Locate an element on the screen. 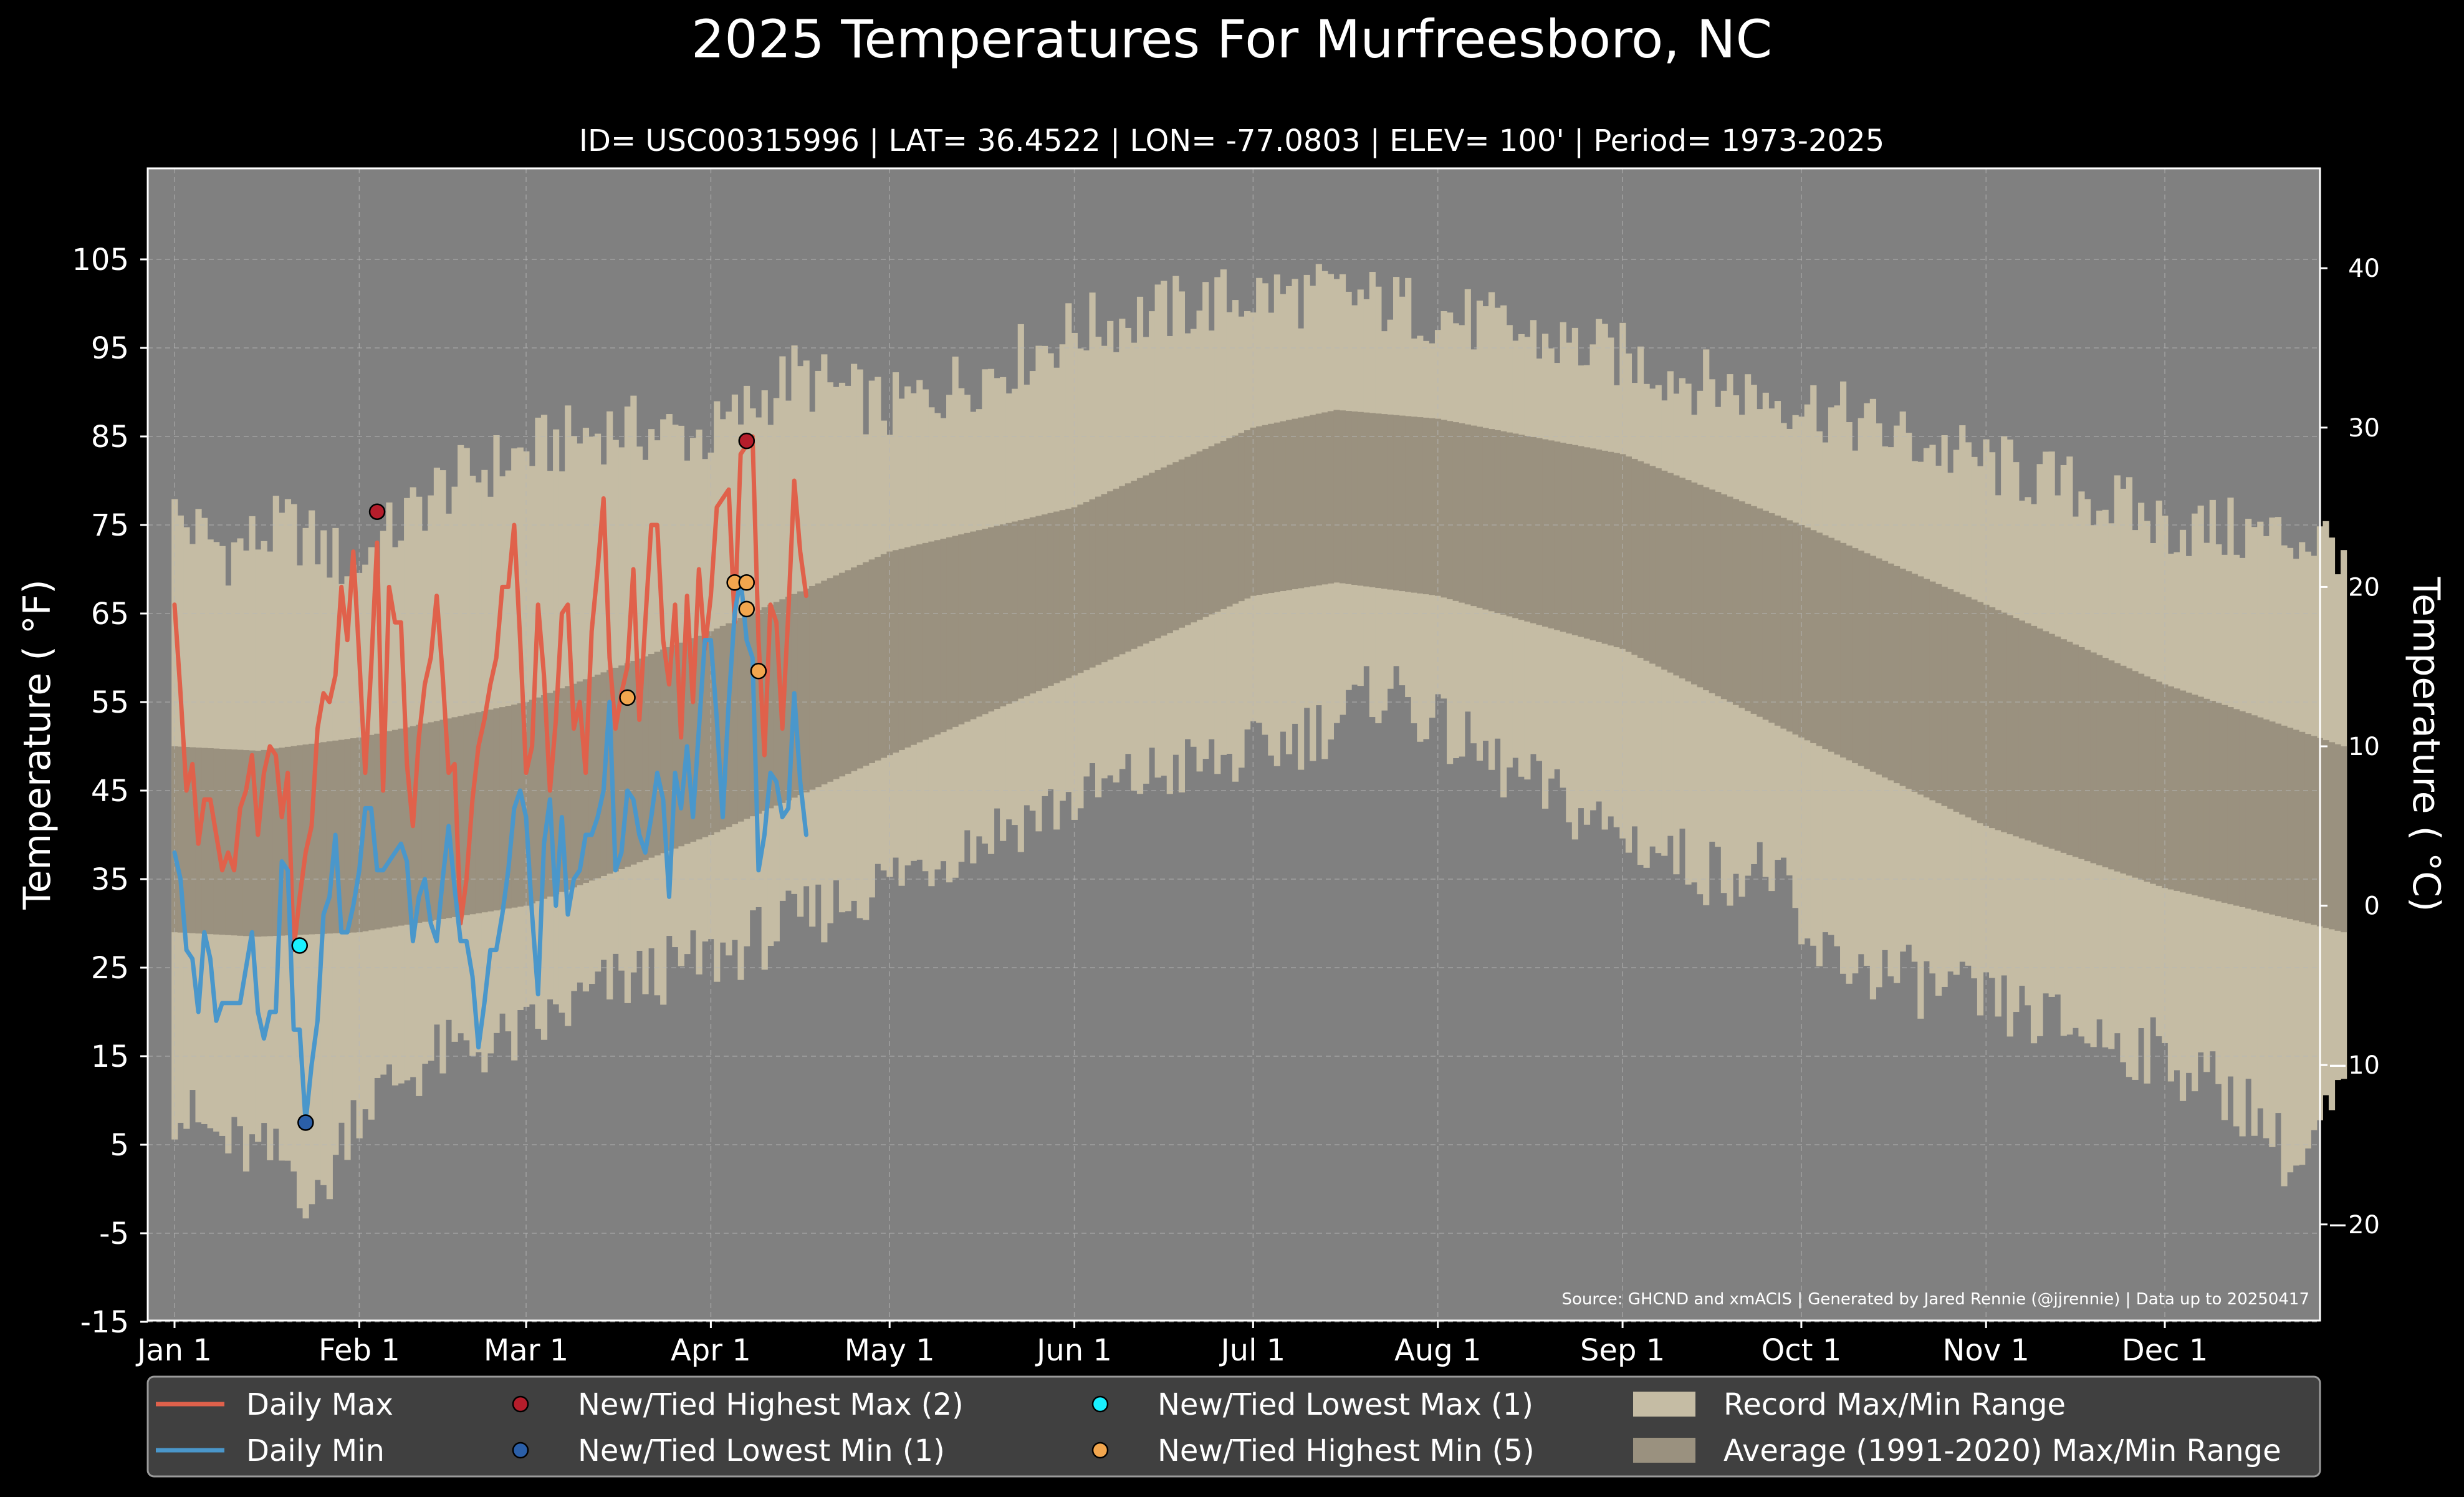 The width and height of the screenshot is (2464, 1497). x-tick-label: Dec 1 is located at coordinates (2165, 1350).